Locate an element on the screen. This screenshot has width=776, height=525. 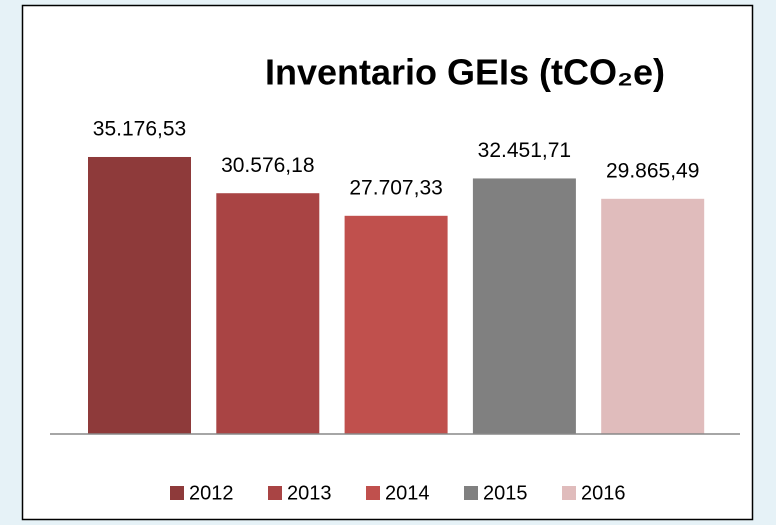
legend-label: 2013 is located at coordinates (309, 493).